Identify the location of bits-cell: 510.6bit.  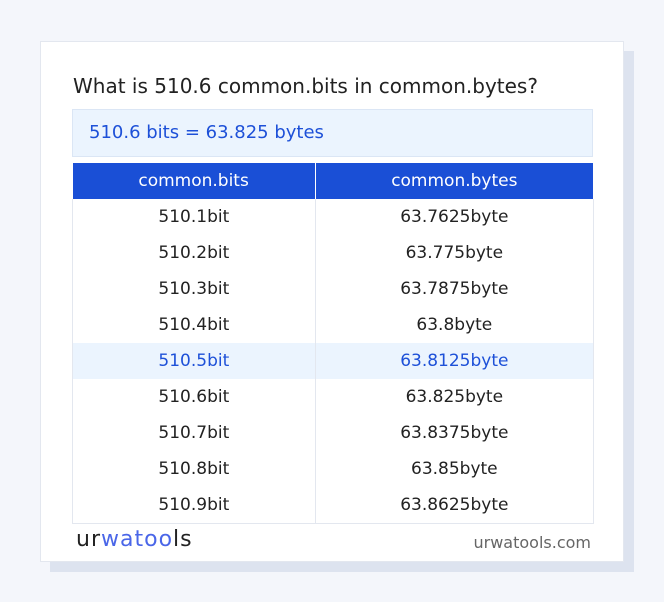
(194, 397).